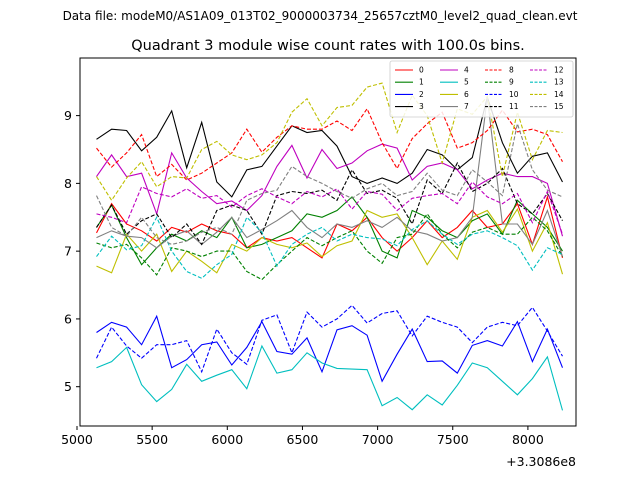  What do you see at coordinates (152, 439) in the screenshot?
I see `x-tick-label: 5500` at bounding box center [152, 439].